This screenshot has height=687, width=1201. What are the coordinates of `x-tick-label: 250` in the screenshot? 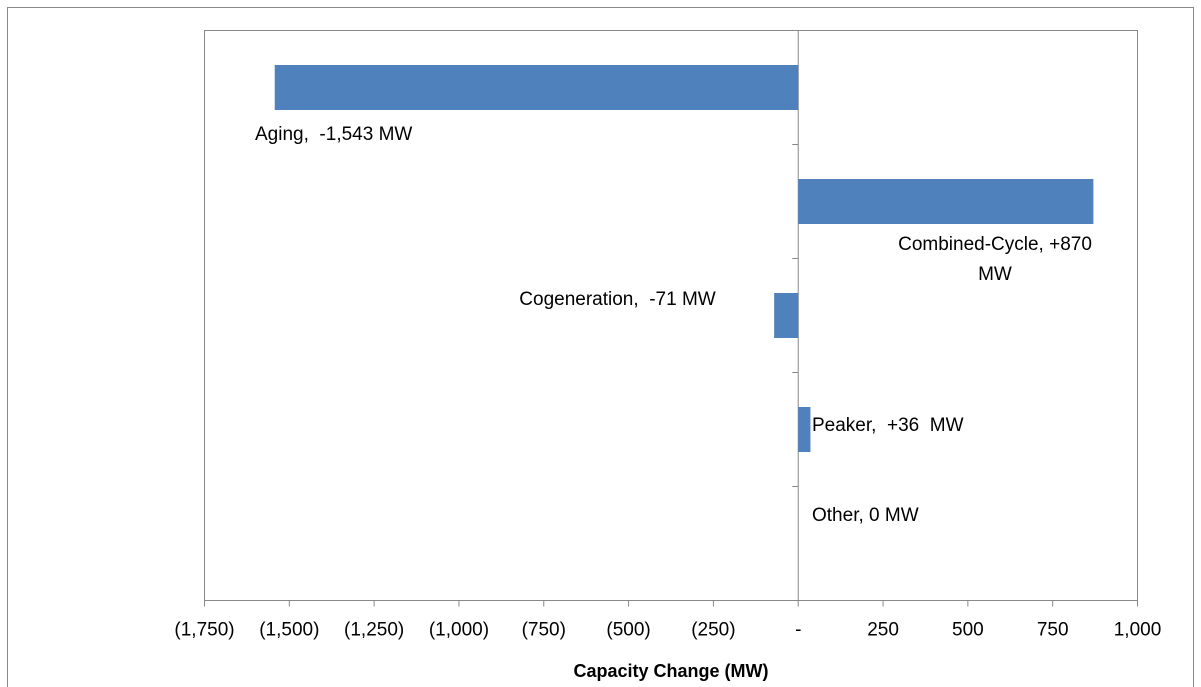 It's located at (883, 630).